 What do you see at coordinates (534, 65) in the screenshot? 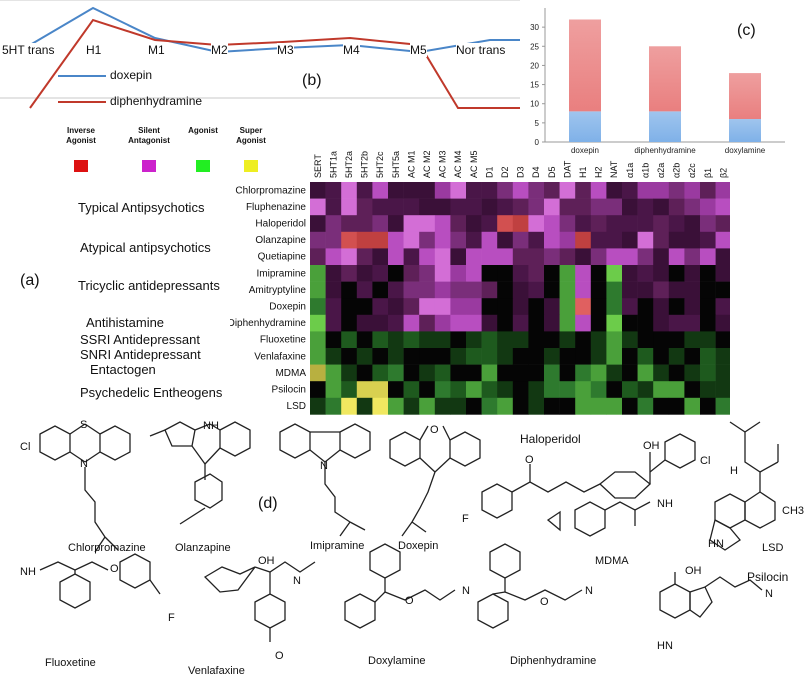
I see `y-tick-label: 20` at bounding box center [534, 65].